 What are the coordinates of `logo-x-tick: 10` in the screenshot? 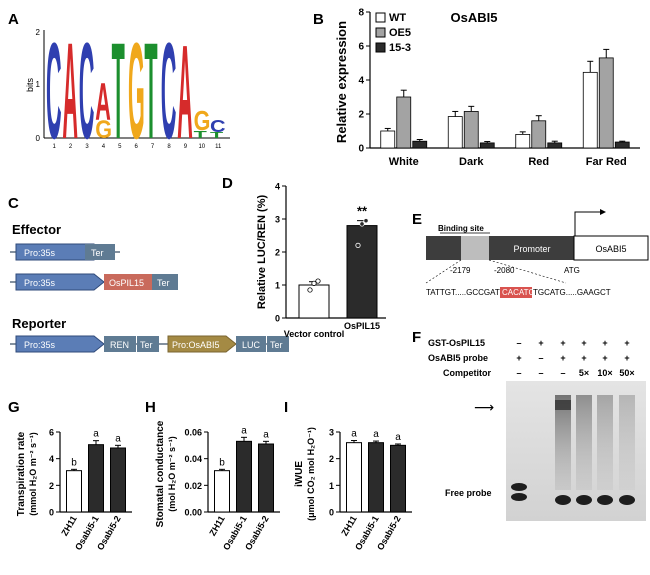 It's located at (201, 147).